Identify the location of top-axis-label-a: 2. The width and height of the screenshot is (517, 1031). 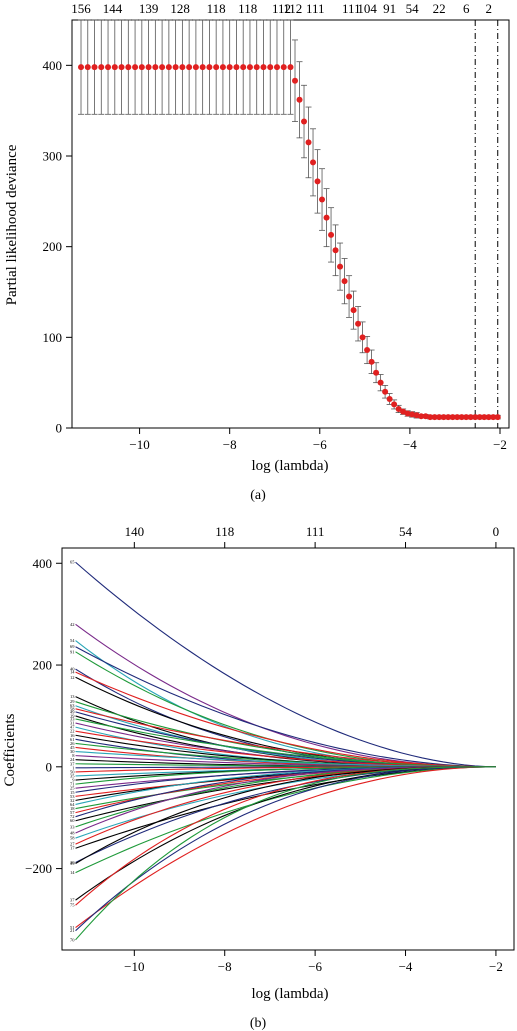
(488, 8).